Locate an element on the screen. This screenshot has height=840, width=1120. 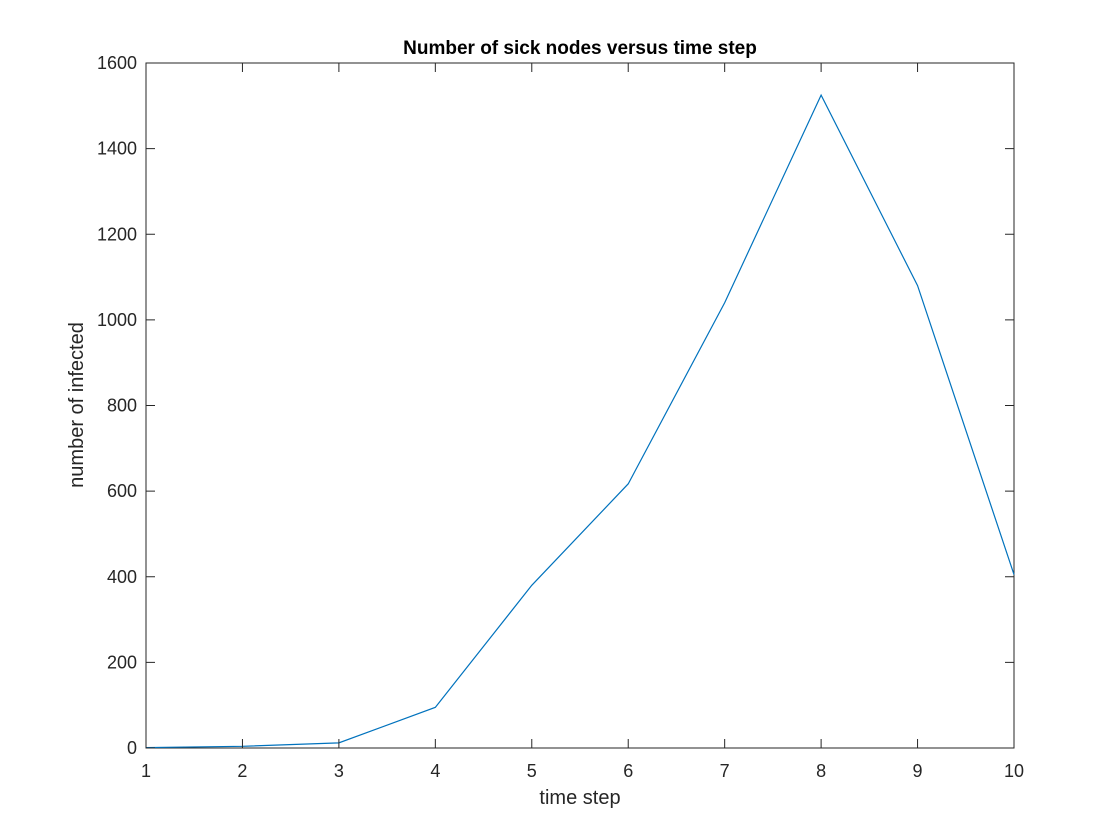
x-tick-label: 8 is located at coordinates (821, 771).